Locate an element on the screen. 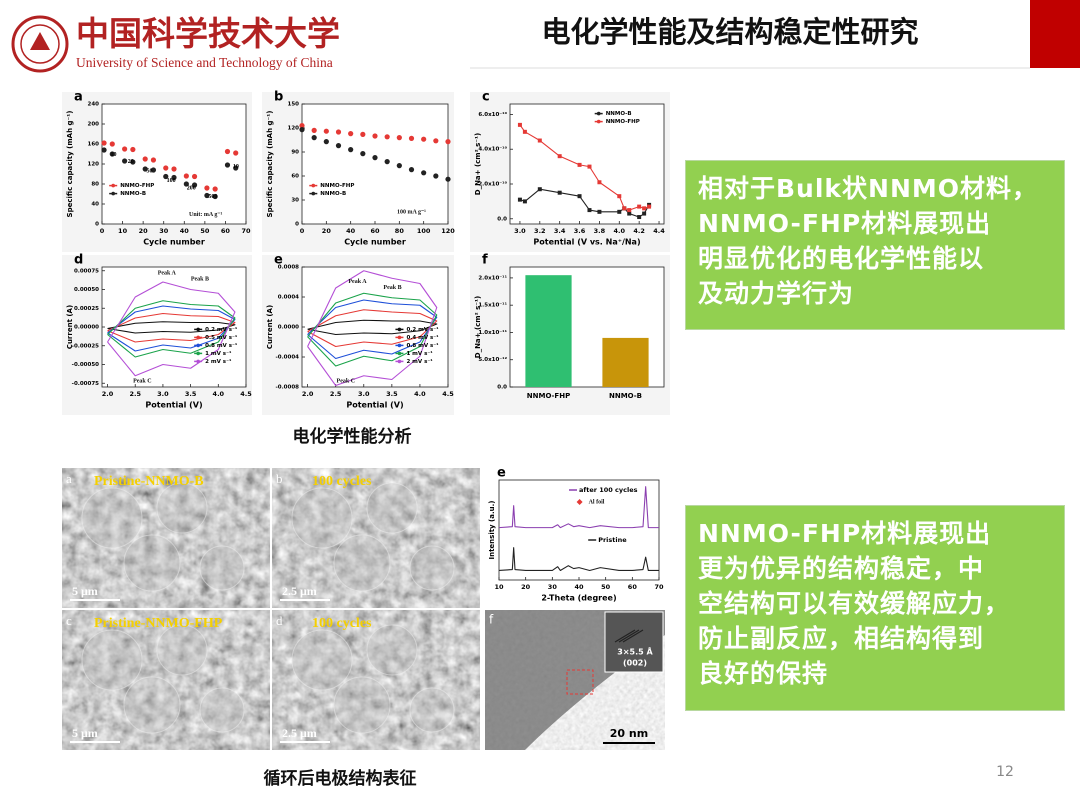 The image size is (1080, 810). annotation-marker is located at coordinates (579, 502).